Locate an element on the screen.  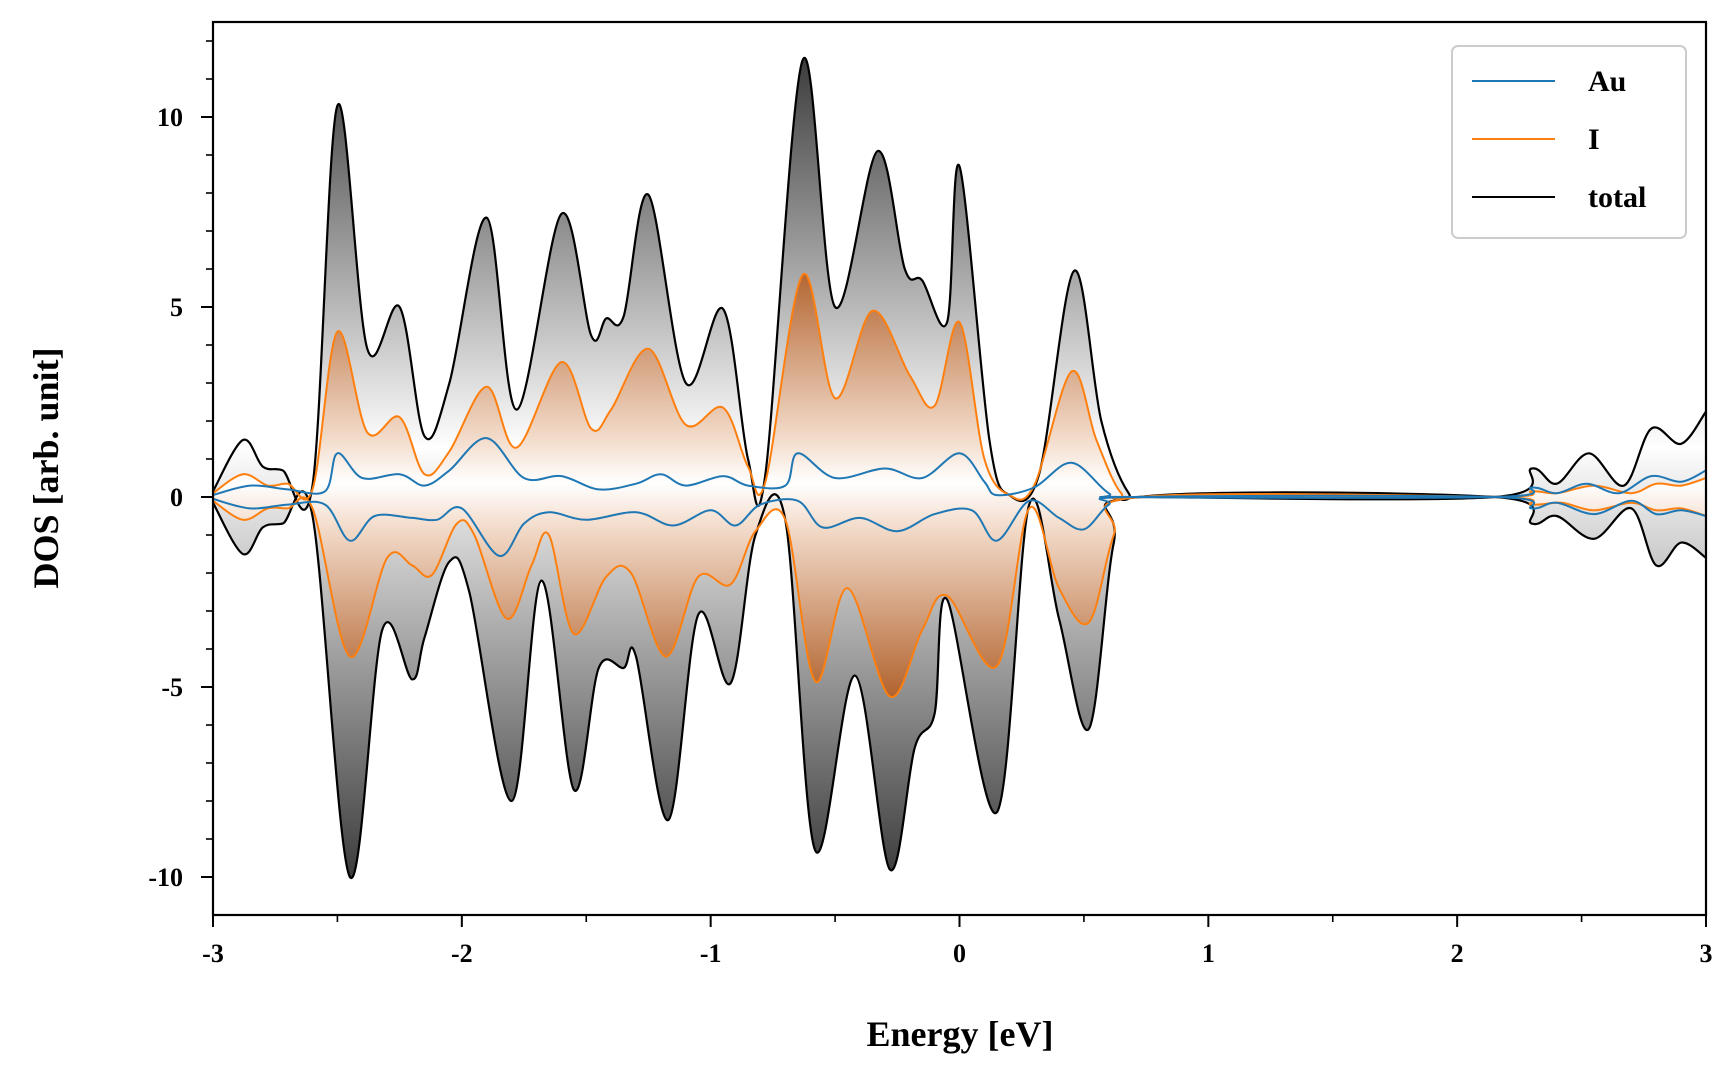
y-tick-label: -5 is located at coordinates (172, 687).